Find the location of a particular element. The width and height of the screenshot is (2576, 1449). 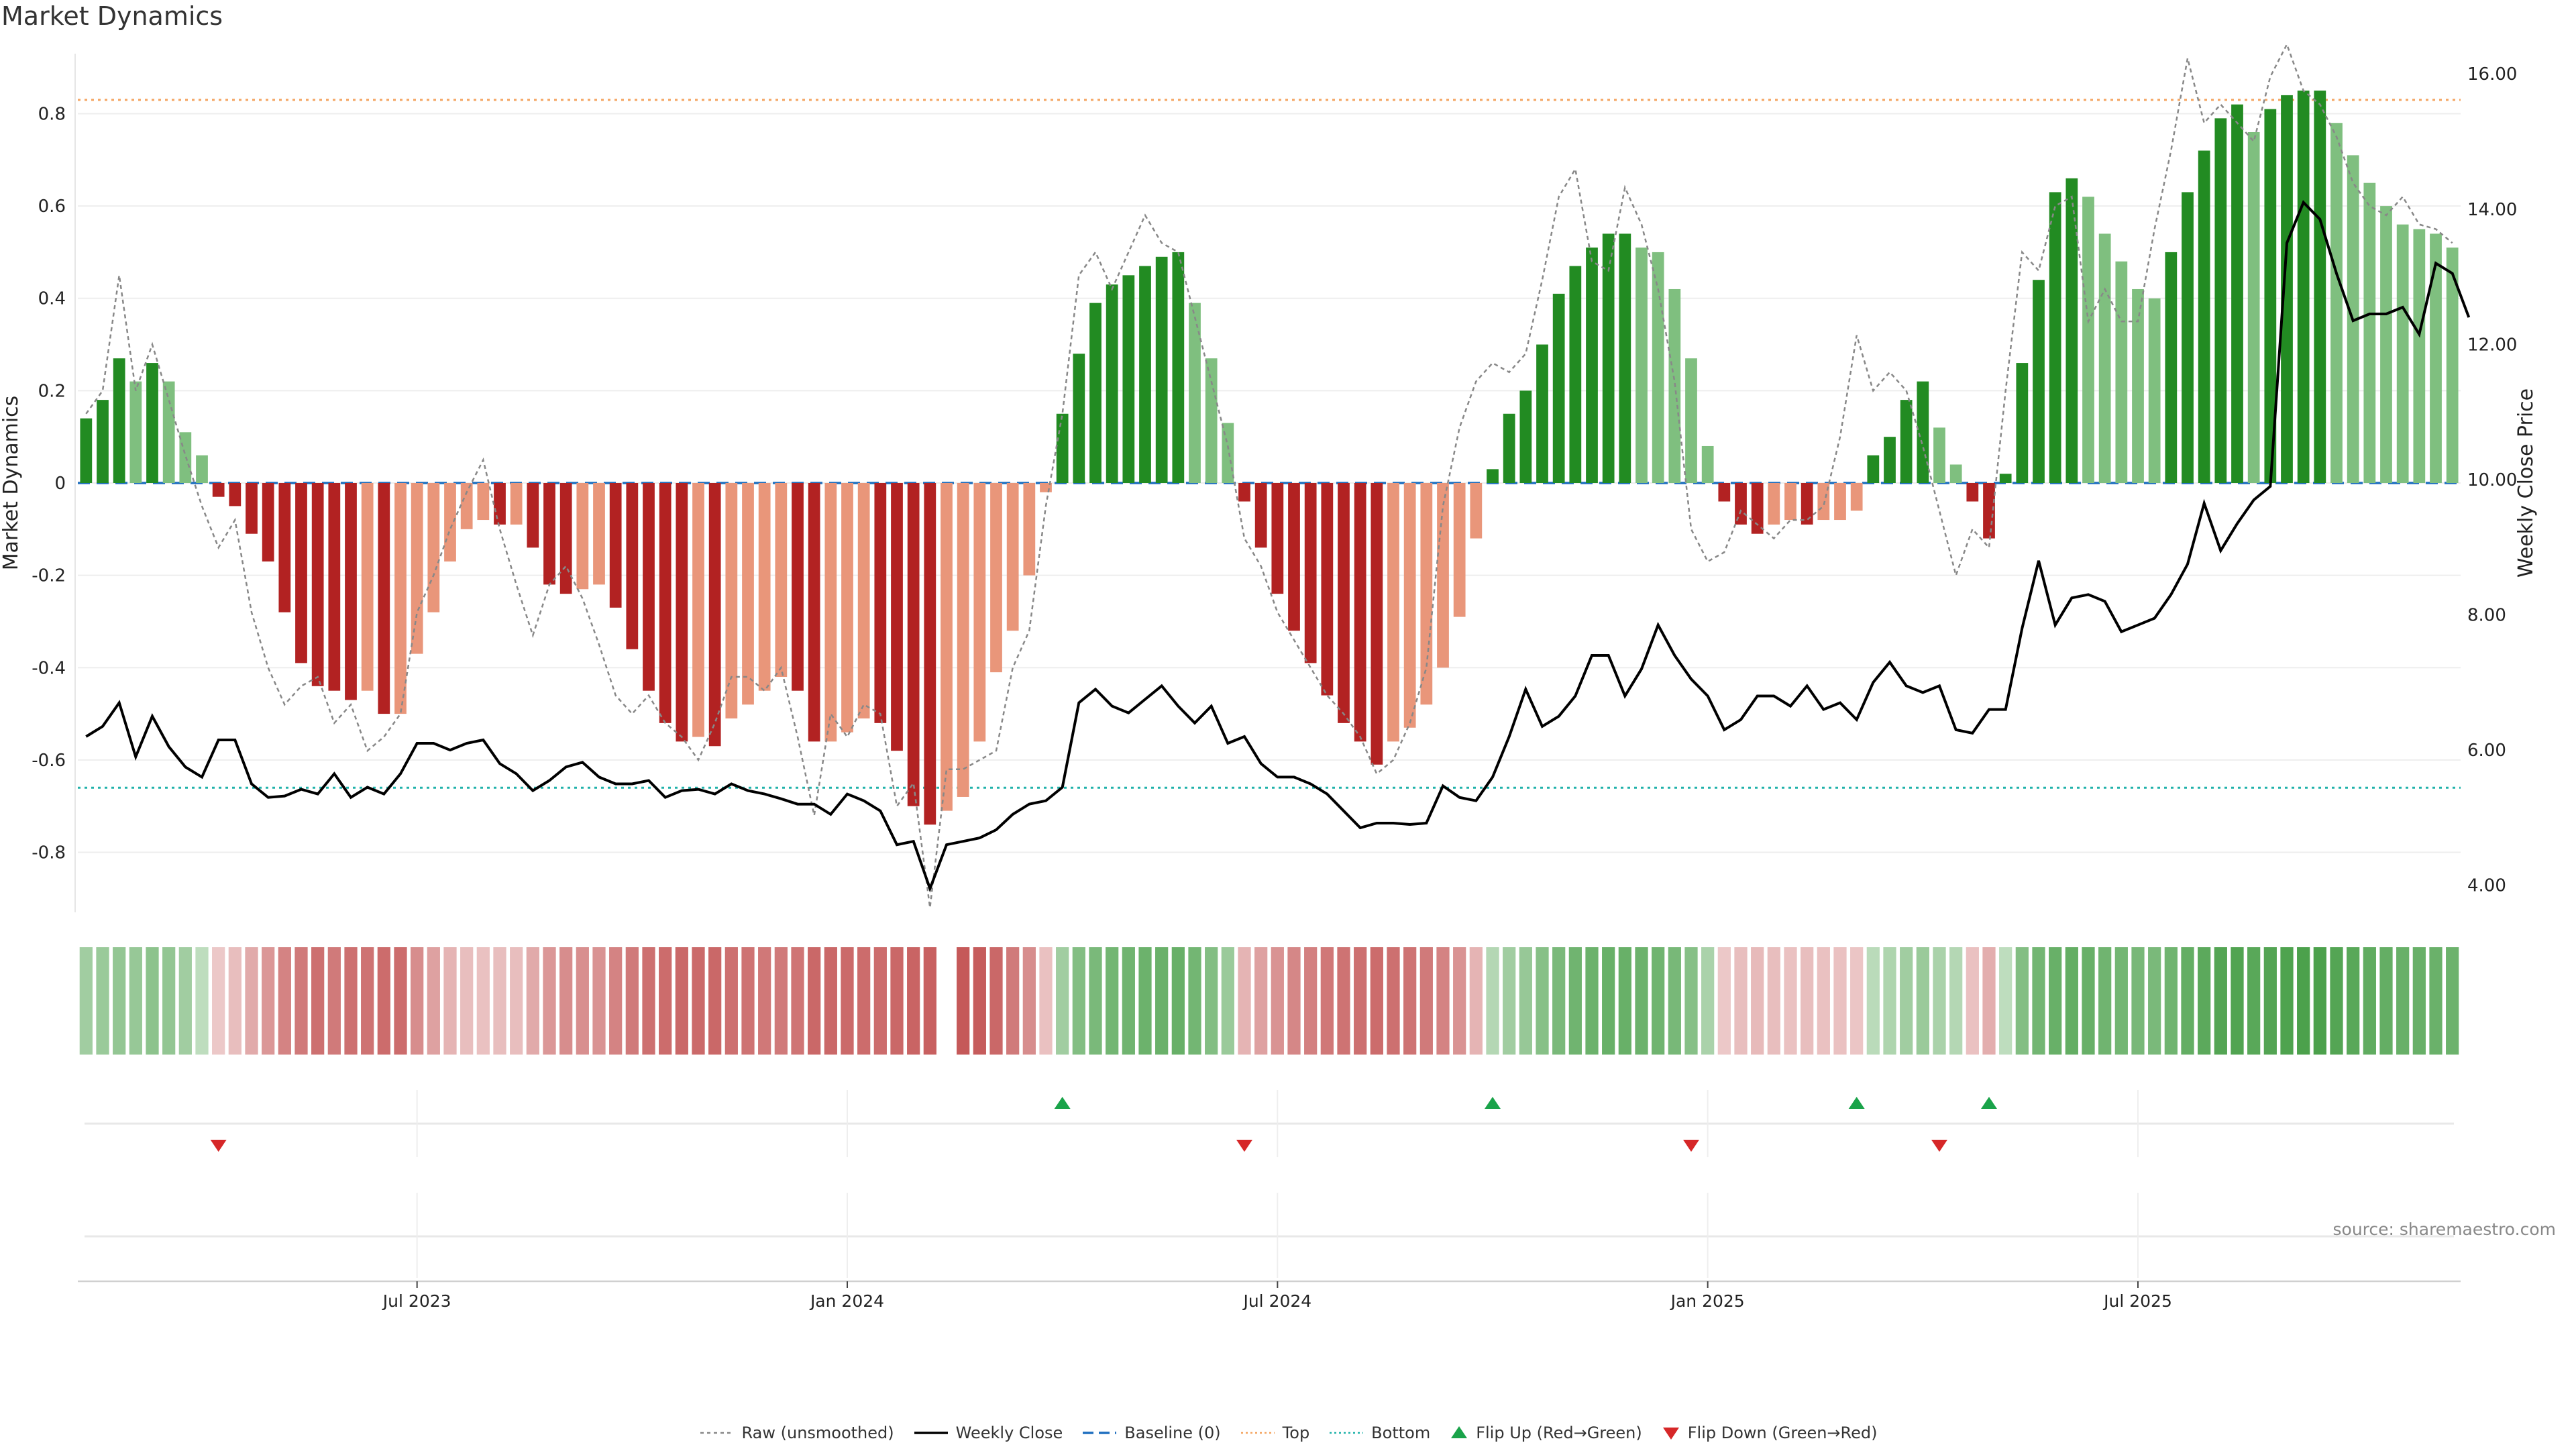

left-tick-label: 0.8 is located at coordinates (52, 114).